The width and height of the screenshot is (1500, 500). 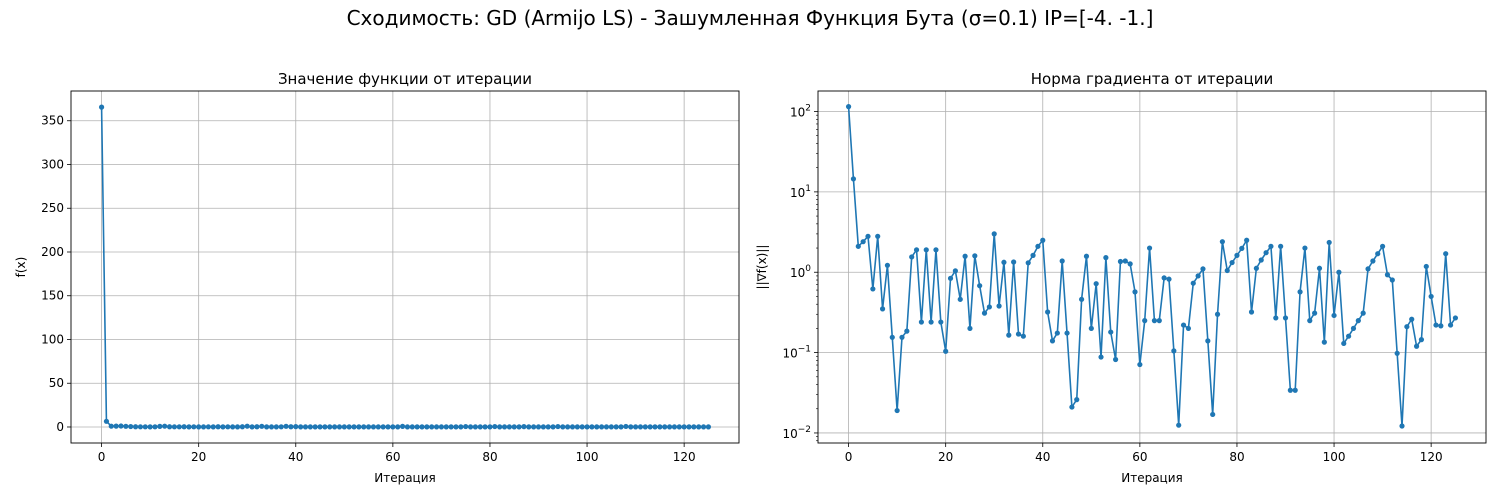 I want to click on y-tick-label: 350, so click(x=52, y=121).